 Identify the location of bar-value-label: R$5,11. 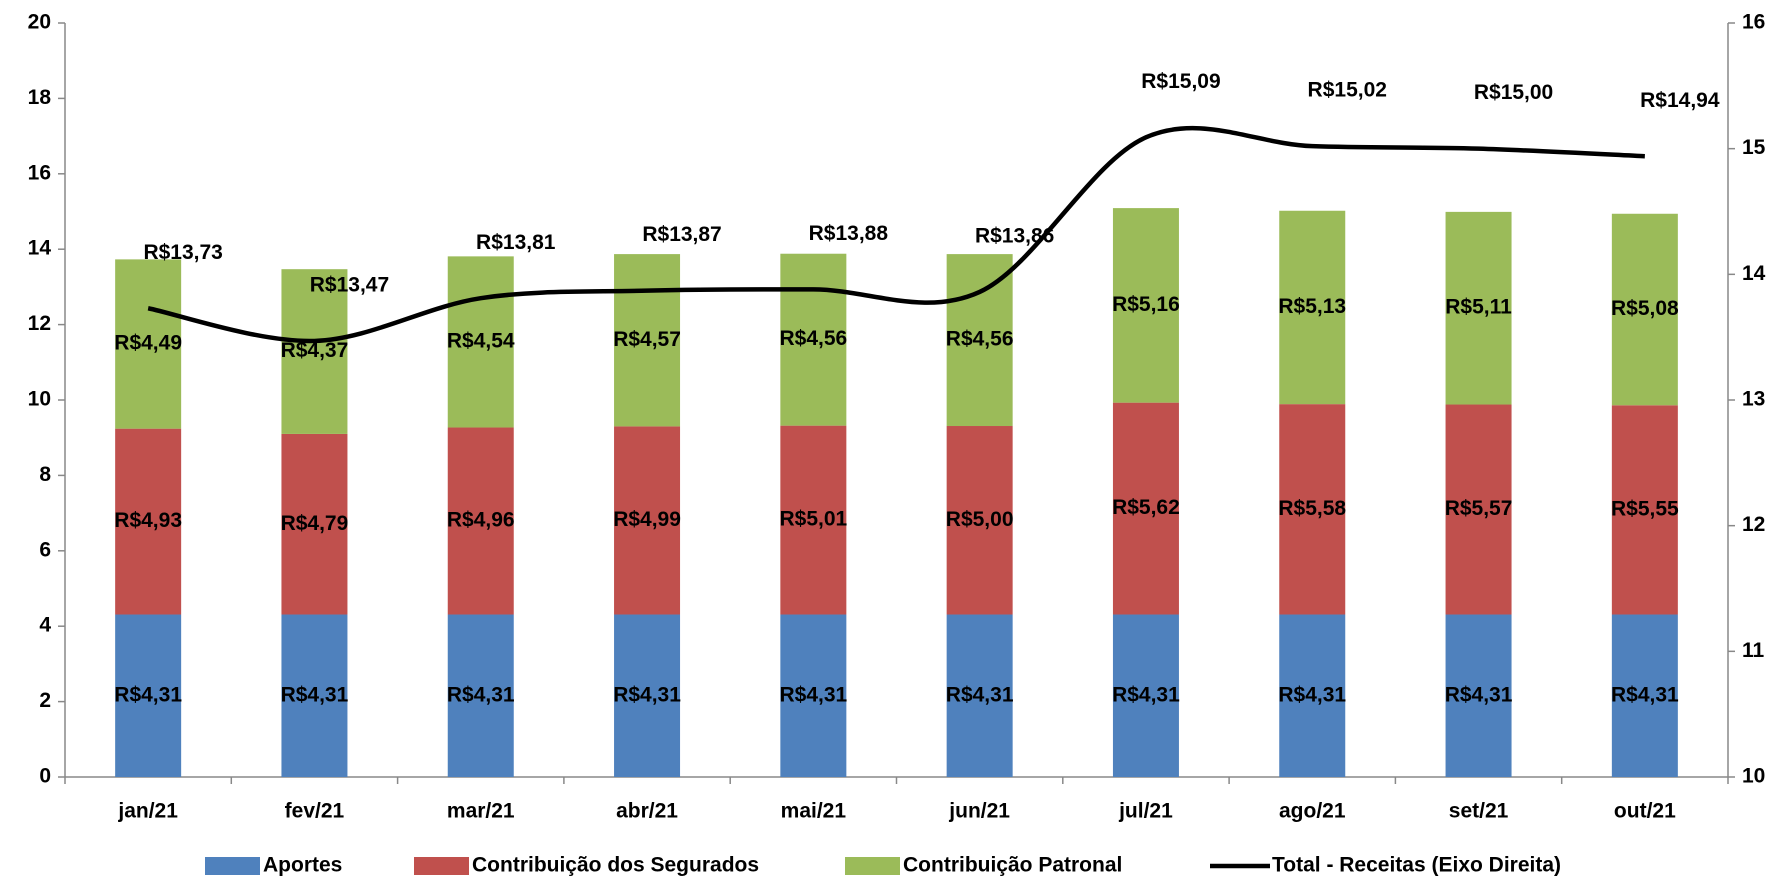
(1478, 307).